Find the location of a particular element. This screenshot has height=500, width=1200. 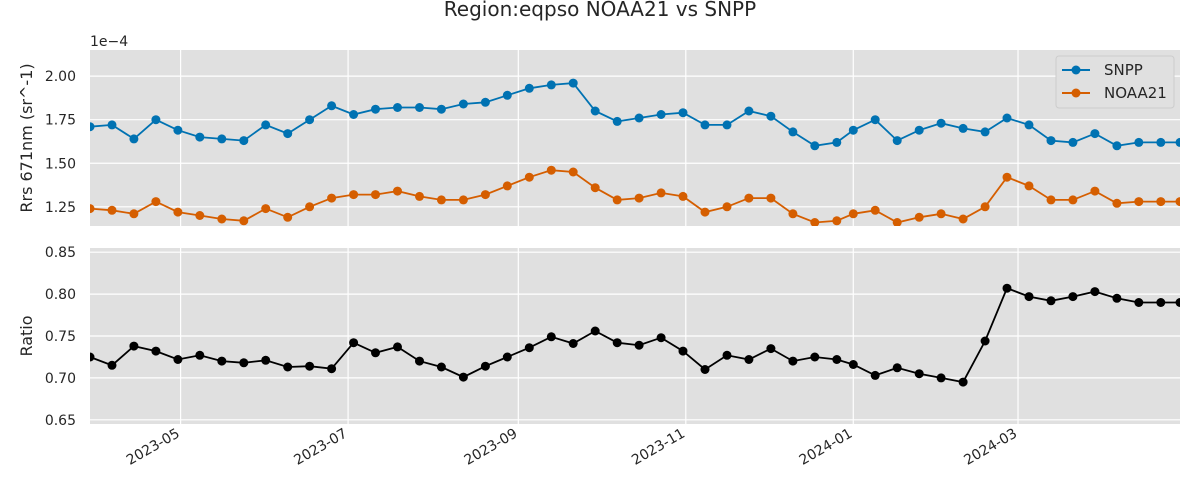

top-y-axis-title: Rrs 671nm (sr^-1) is located at coordinates (26, 137).